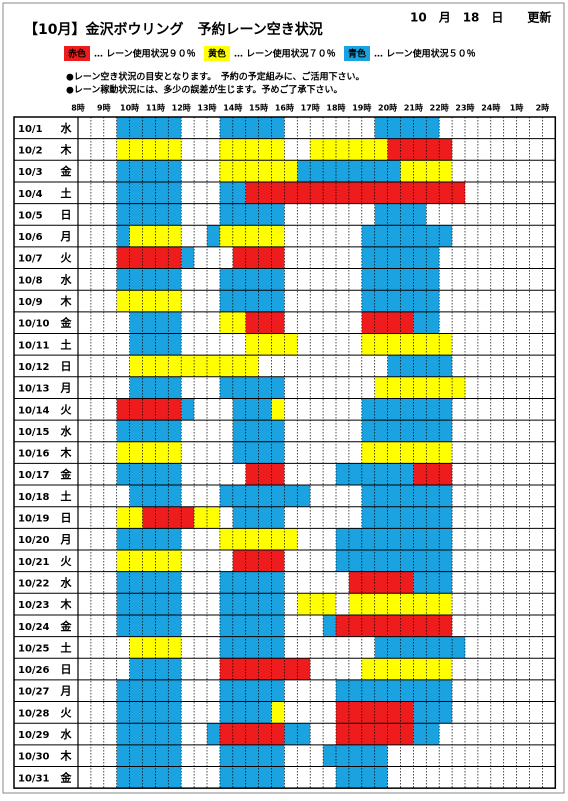 This screenshot has height=801, width=568. I want to click on date: 10/18, so click(34, 497).